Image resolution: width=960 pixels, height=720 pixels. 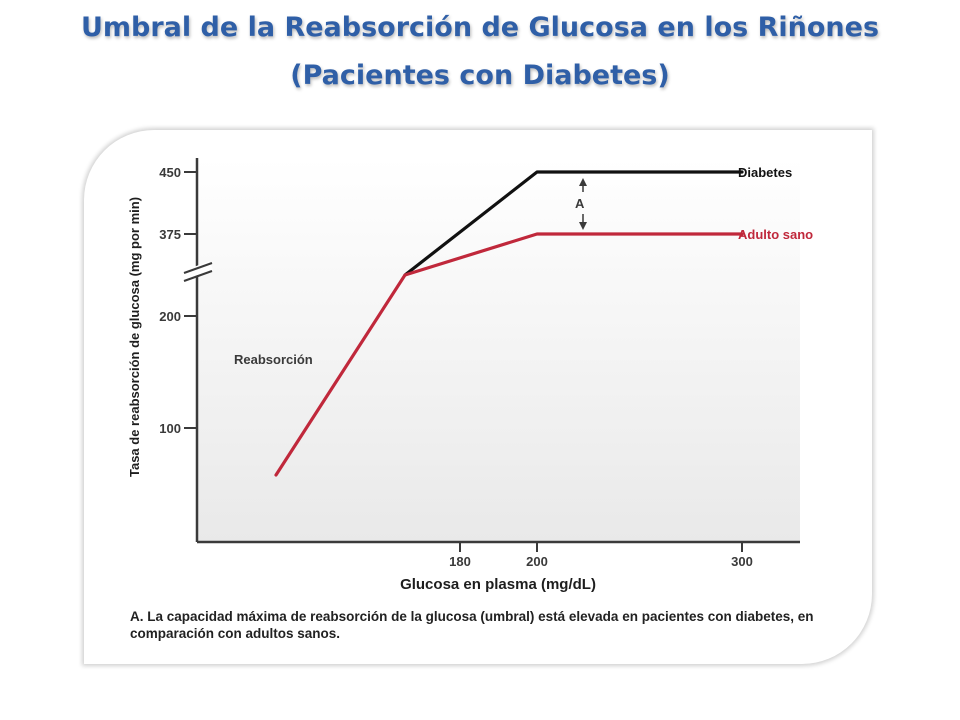 What do you see at coordinates (537, 561) in the screenshot?
I see `x-tick-label: 200` at bounding box center [537, 561].